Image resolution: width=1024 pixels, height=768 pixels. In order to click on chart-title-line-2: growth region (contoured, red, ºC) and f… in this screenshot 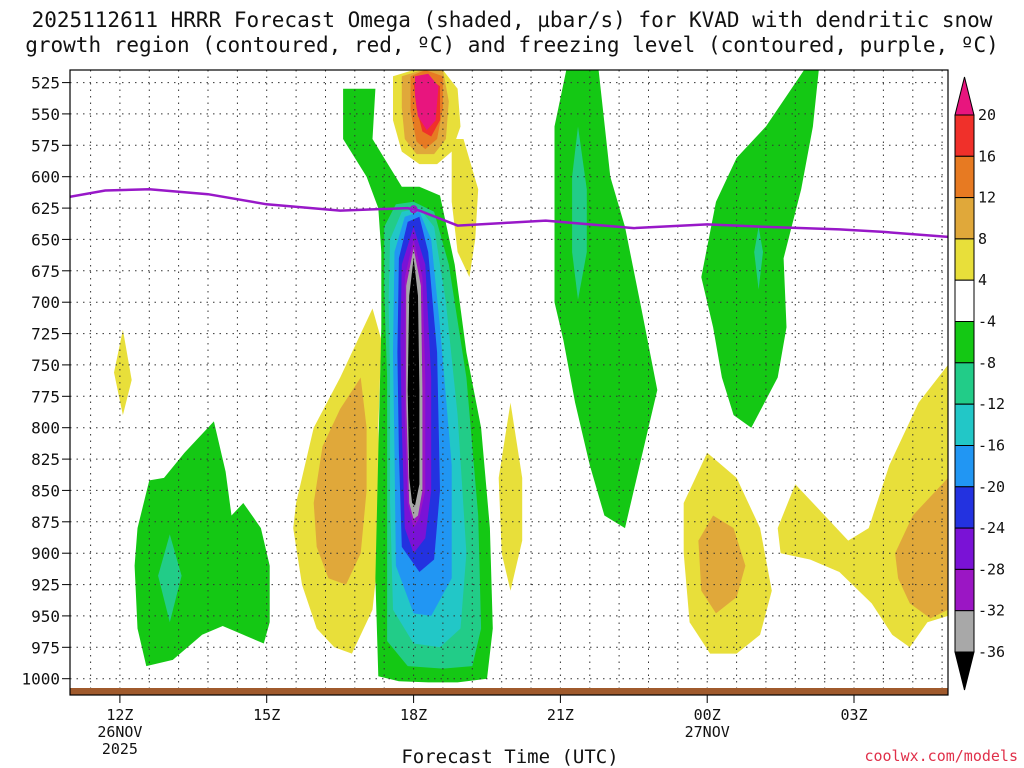, I will do `click(512, 45)`.